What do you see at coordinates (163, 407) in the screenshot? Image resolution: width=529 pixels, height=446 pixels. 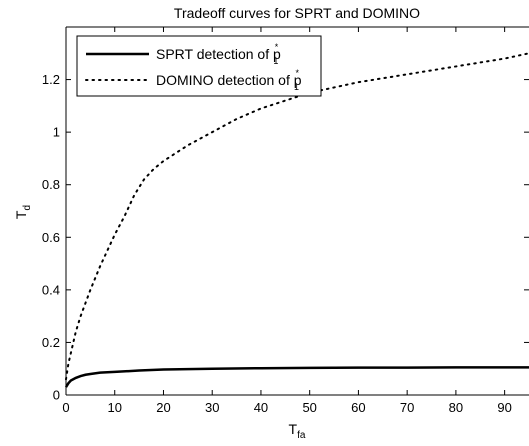 I see `x-tick-label: 20` at bounding box center [163, 407].